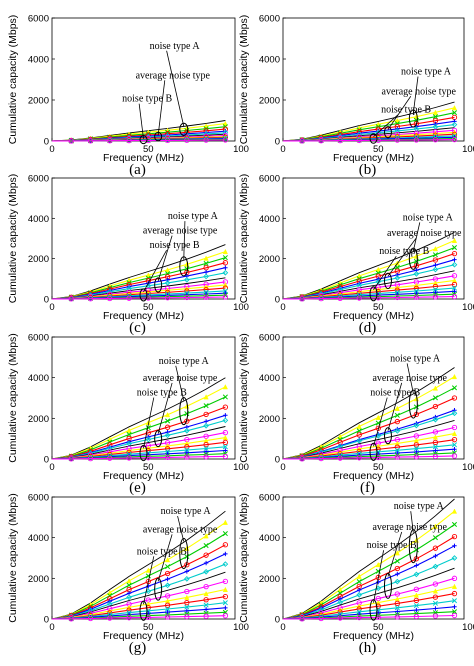 The image size is (474, 666). What do you see at coordinates (193, 216) in the screenshot?
I see `annotation-label: noise type A` at bounding box center [193, 216].